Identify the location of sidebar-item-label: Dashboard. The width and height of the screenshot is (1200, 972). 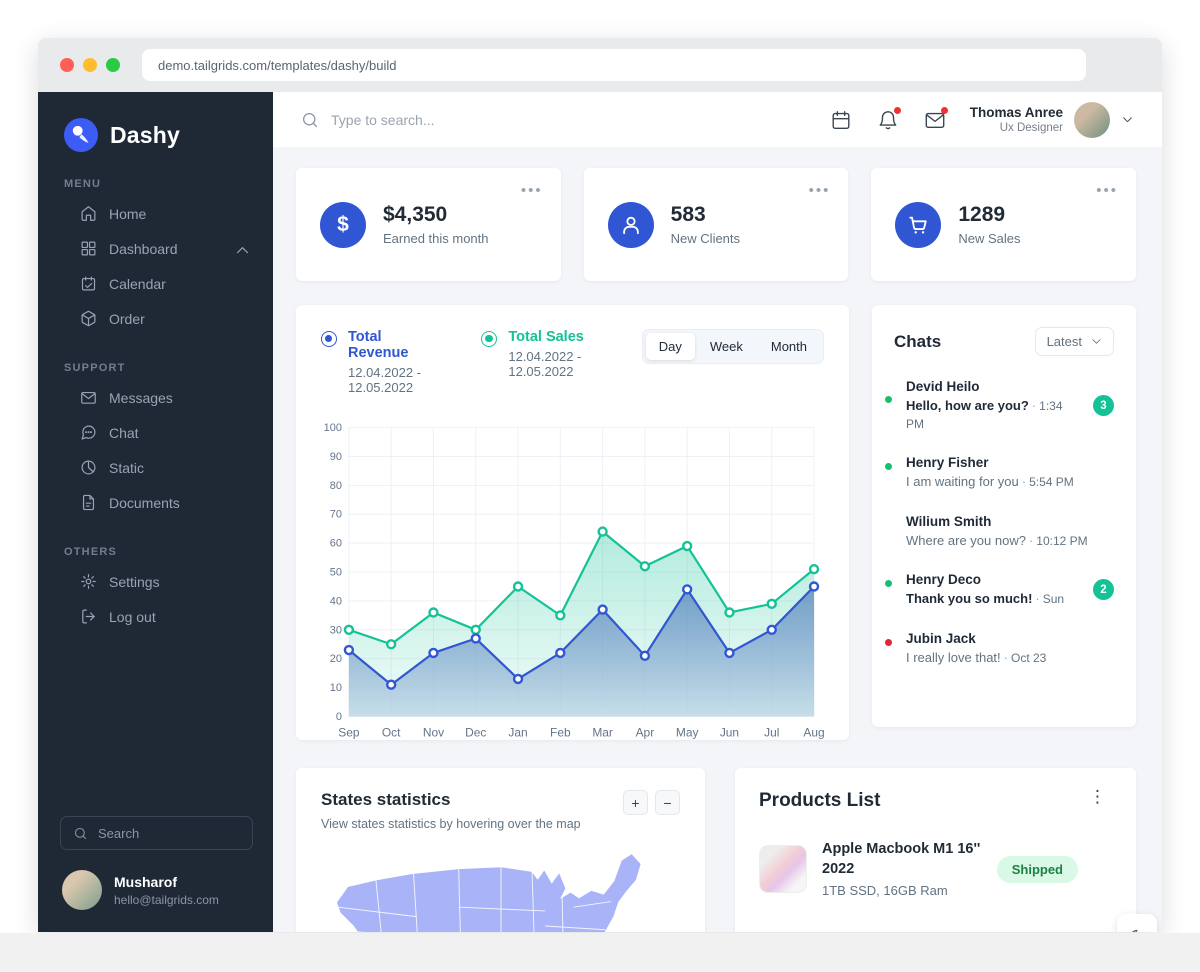
(143, 248).